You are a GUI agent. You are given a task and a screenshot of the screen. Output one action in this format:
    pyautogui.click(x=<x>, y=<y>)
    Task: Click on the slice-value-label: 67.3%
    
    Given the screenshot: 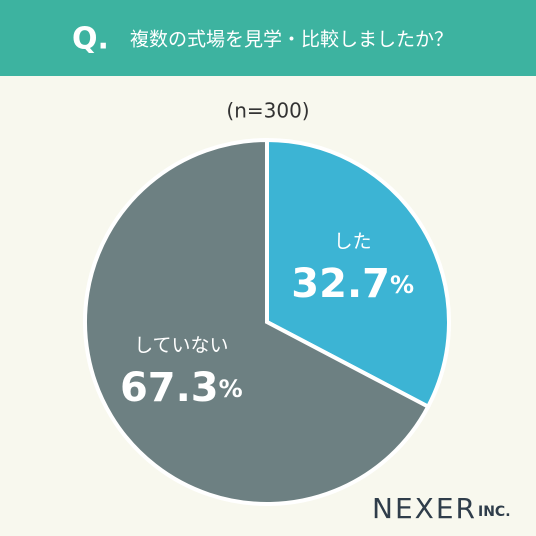 What is the action you would take?
    pyautogui.click(x=181, y=388)
    